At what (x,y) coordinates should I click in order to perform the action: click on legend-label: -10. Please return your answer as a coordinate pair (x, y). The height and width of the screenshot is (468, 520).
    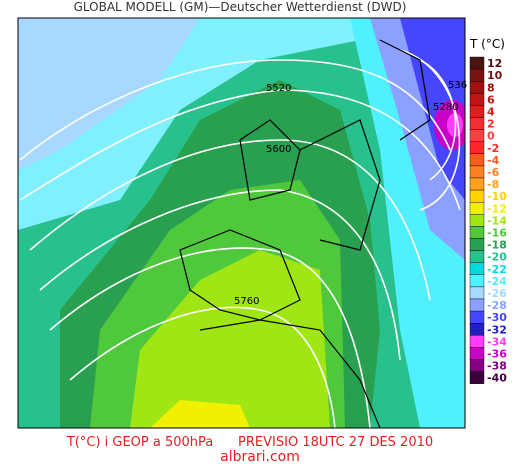
    Looking at the image, I should click on (497, 196).